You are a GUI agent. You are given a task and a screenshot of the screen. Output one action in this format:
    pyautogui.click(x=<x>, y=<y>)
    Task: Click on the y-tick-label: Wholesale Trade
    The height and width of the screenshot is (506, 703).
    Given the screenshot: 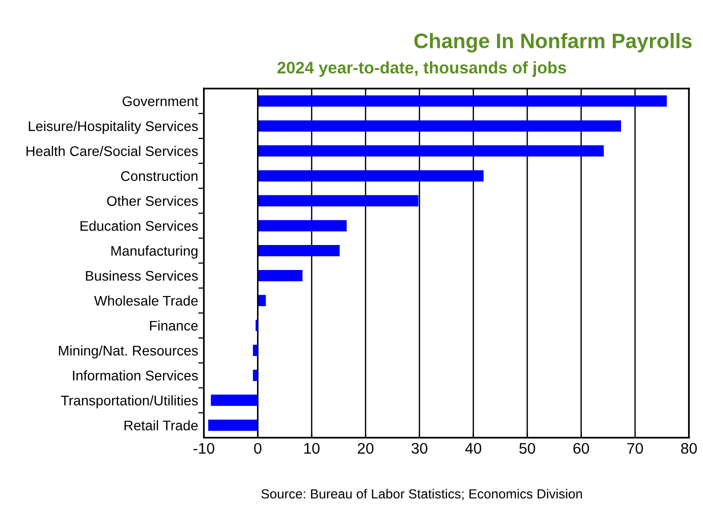 What is the action you would take?
    pyautogui.click(x=146, y=300)
    